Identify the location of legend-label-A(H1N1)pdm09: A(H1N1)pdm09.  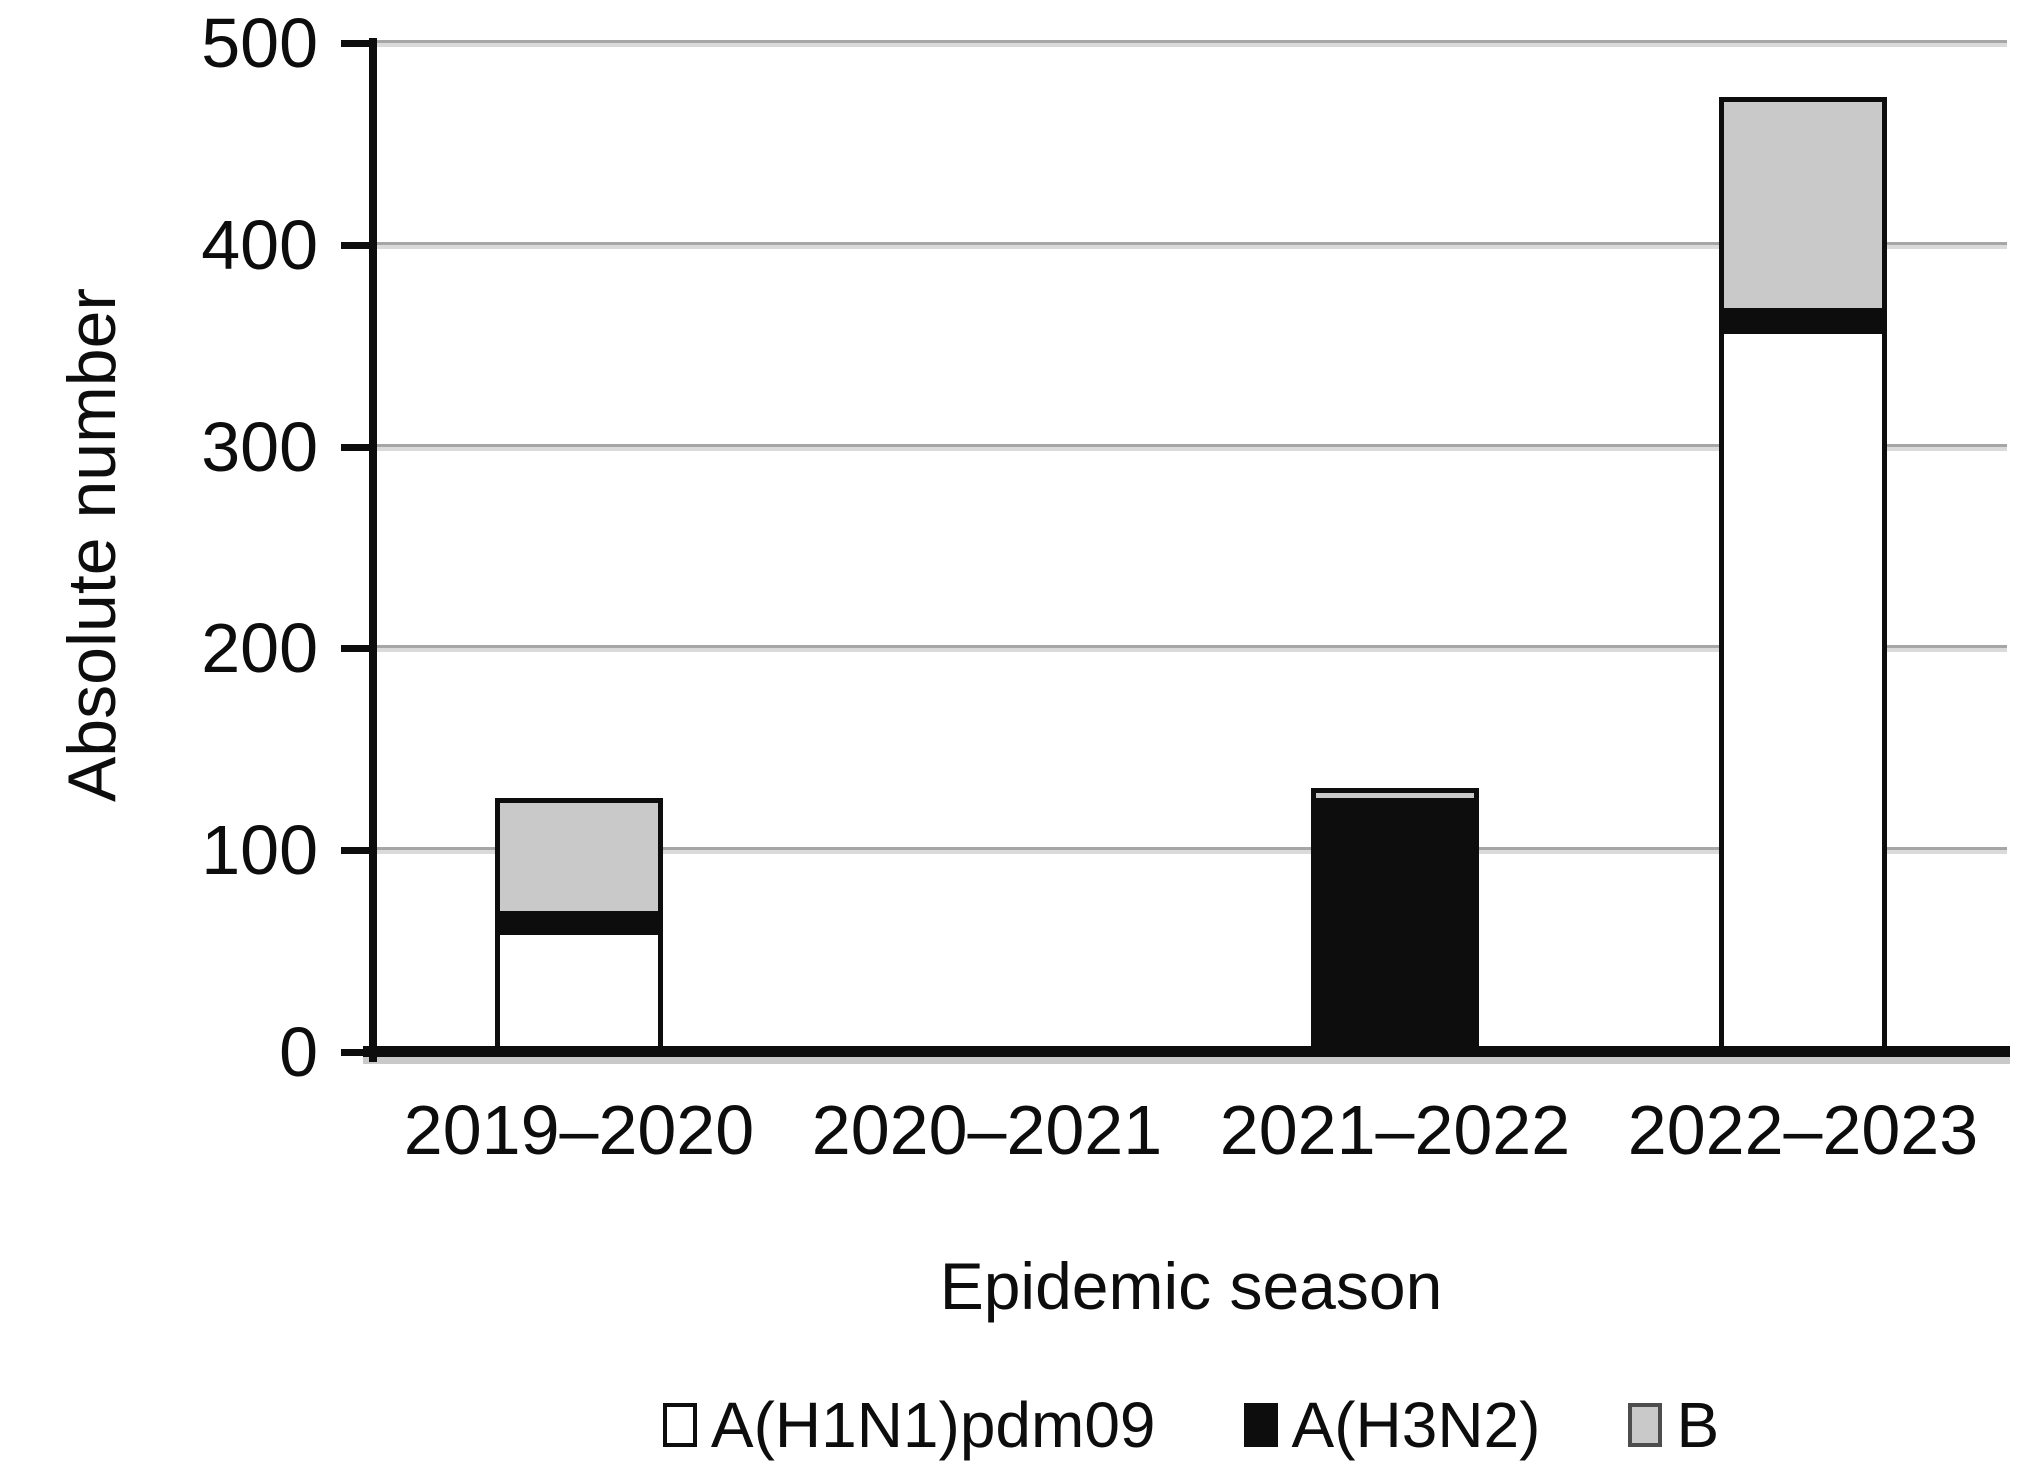
(933, 1425).